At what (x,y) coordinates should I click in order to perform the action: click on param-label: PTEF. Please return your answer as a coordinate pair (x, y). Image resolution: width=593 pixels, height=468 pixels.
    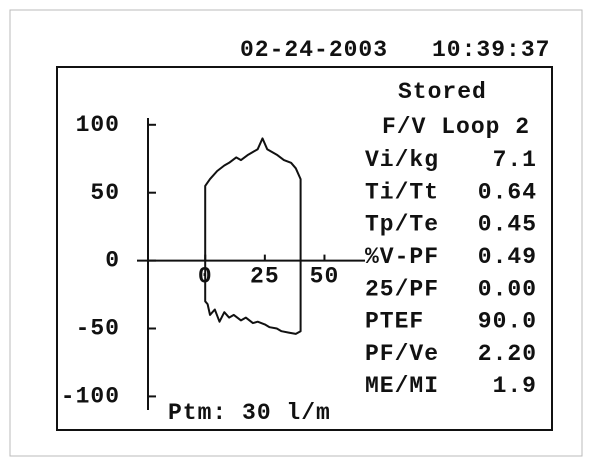
    Looking at the image, I should click on (394, 322).